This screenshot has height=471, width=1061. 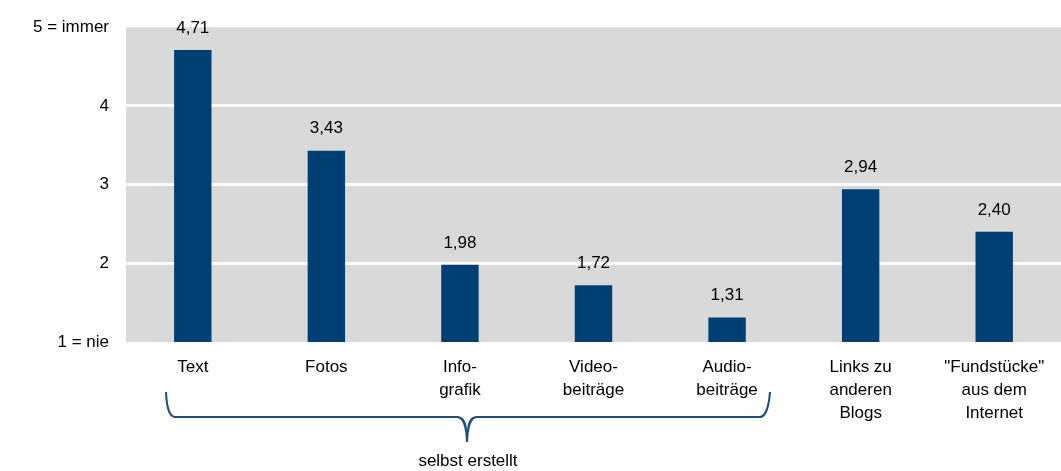 I want to click on data-label: 1,31, so click(x=727, y=295).